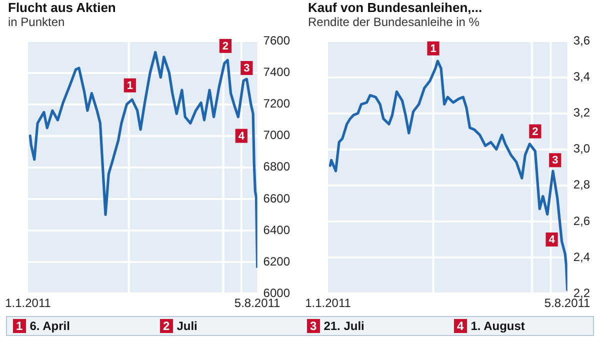 The image size is (600, 338). Describe the element at coordinates (276, 72) in the screenshot. I see `y-tick-label: 7400` at that location.